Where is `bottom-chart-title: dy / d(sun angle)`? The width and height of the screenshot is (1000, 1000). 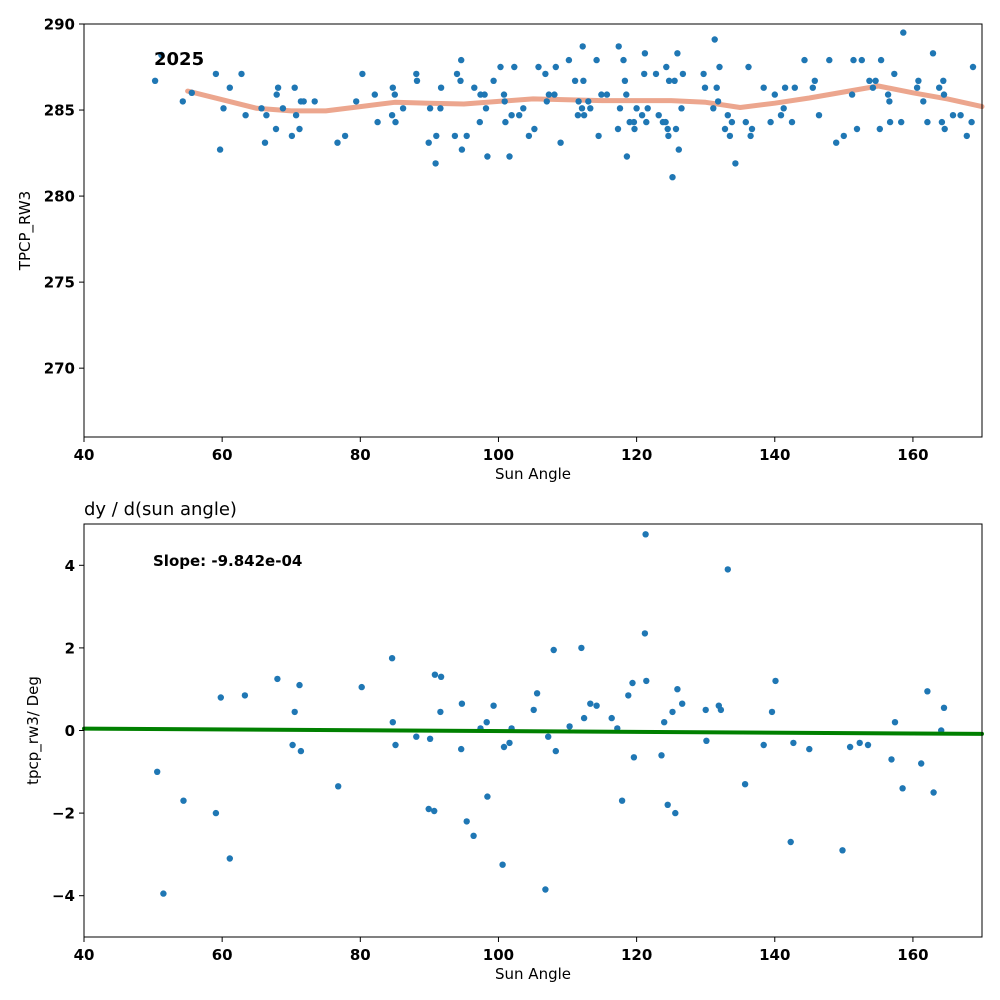
bottom-chart-title: dy / d(sun angle) is located at coordinates (160, 509).